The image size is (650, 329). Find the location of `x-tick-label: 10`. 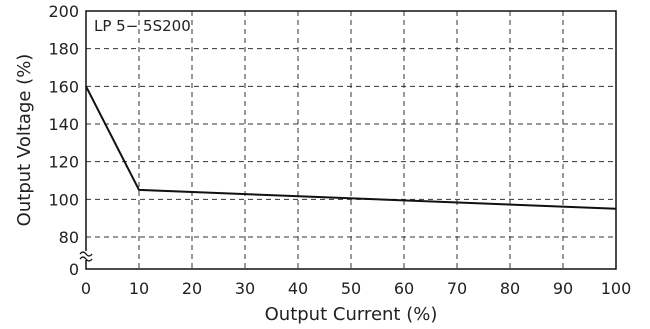

x-tick-label: 10 is located at coordinates (139, 288).